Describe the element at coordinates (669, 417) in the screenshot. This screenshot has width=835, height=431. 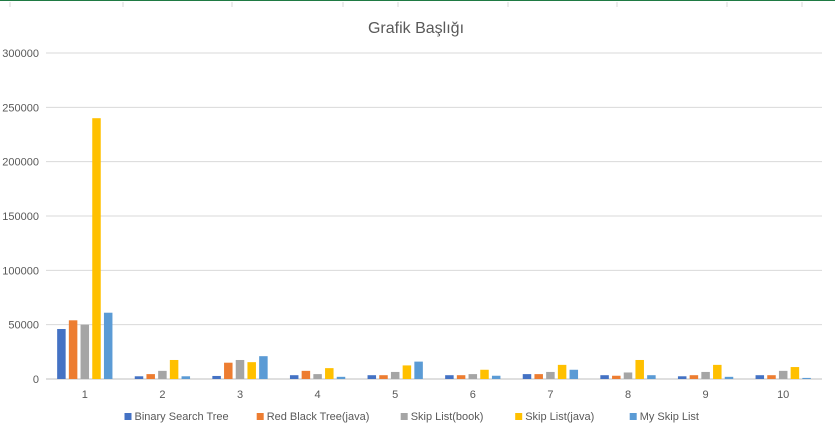
I see `legend-label: My Skip List` at that location.